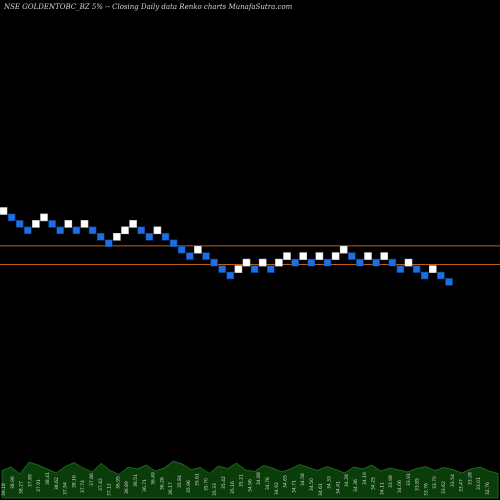 This screenshot has height=500, width=500. I want to click on volume-label: 35.84, so click(180, 481).